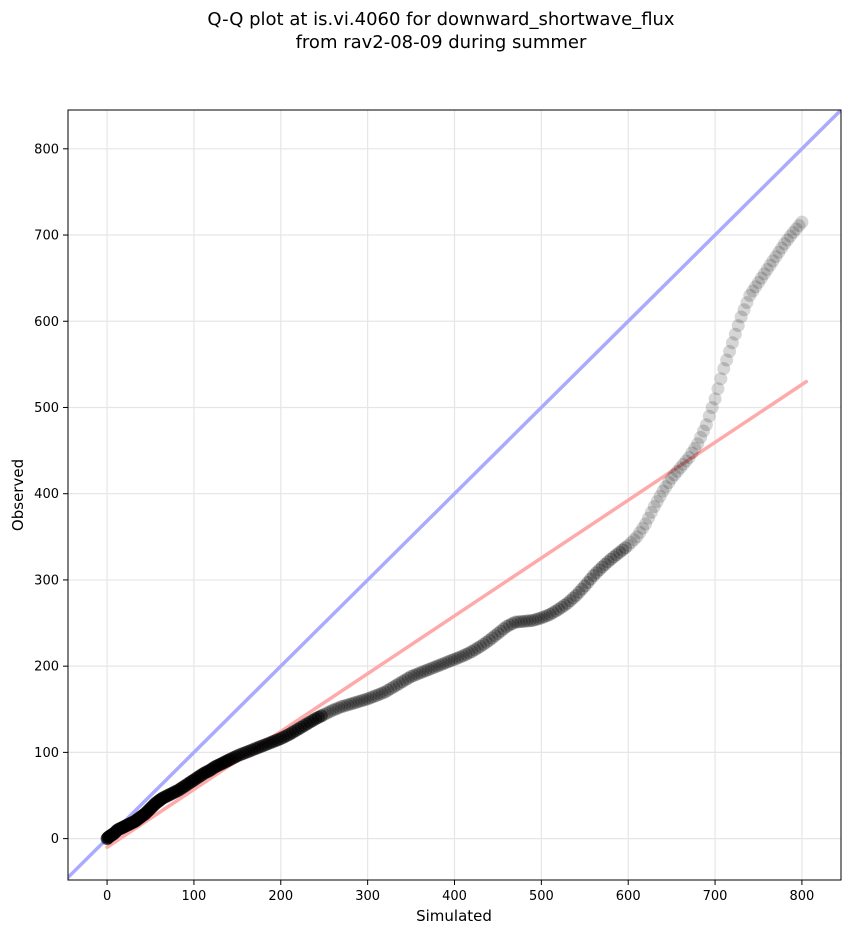 This screenshot has height=934, width=851. What do you see at coordinates (55, 839) in the screenshot?
I see `y-tick-label: 0` at bounding box center [55, 839].